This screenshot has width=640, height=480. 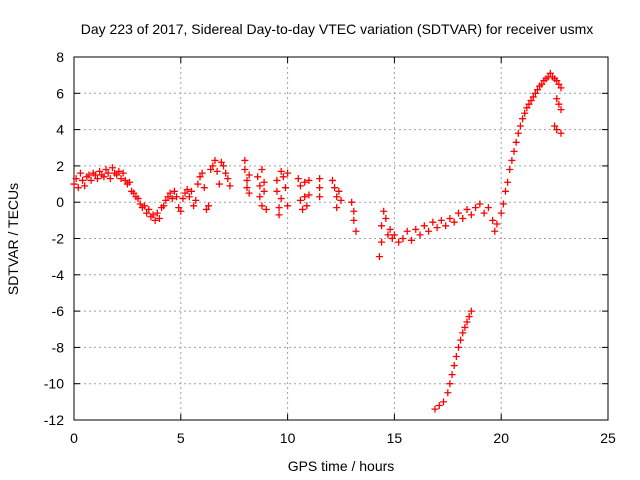 What do you see at coordinates (58, 275) in the screenshot?
I see `y-tick-label: -4` at bounding box center [58, 275].